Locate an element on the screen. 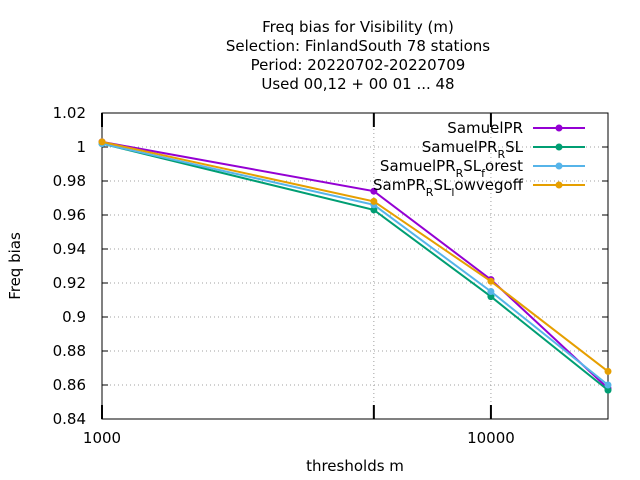 Image resolution: width=640 pixels, height=480 pixels. legend-label: SamuelPRRSLforest is located at coordinates (451, 168).